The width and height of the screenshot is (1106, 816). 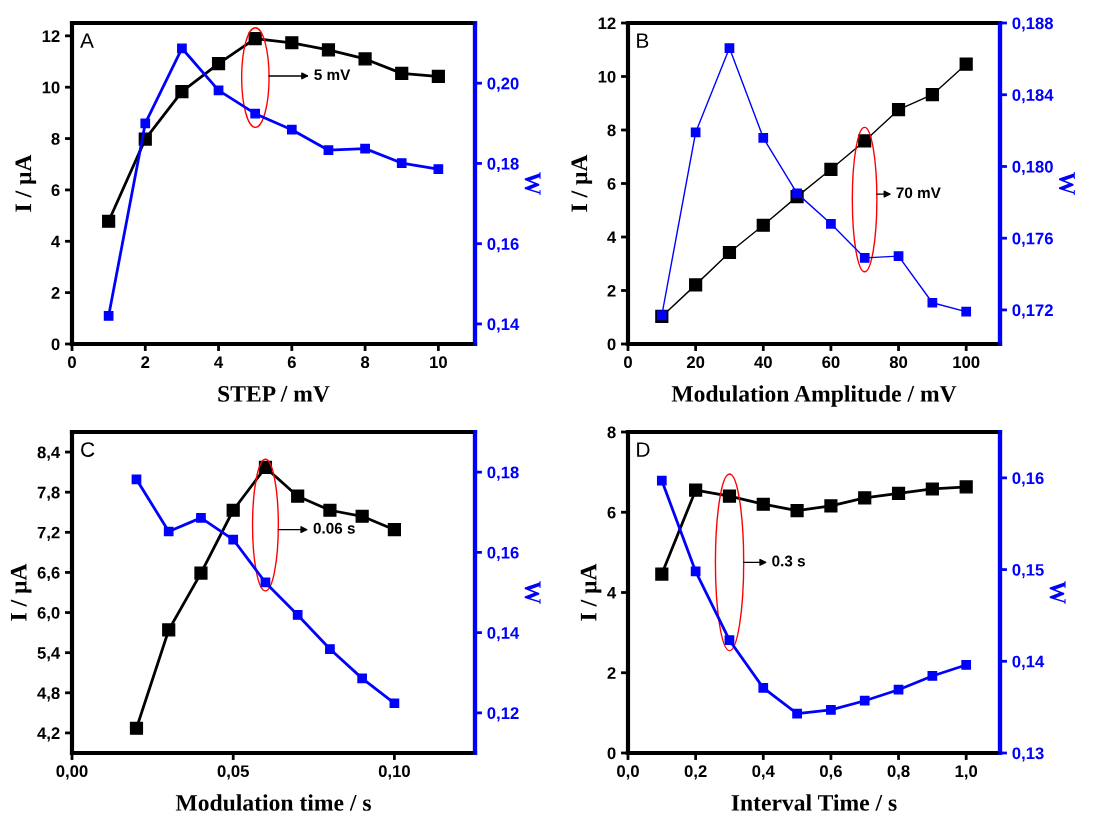 I want to click on y-tick-label: 7,2, so click(x=48, y=533).